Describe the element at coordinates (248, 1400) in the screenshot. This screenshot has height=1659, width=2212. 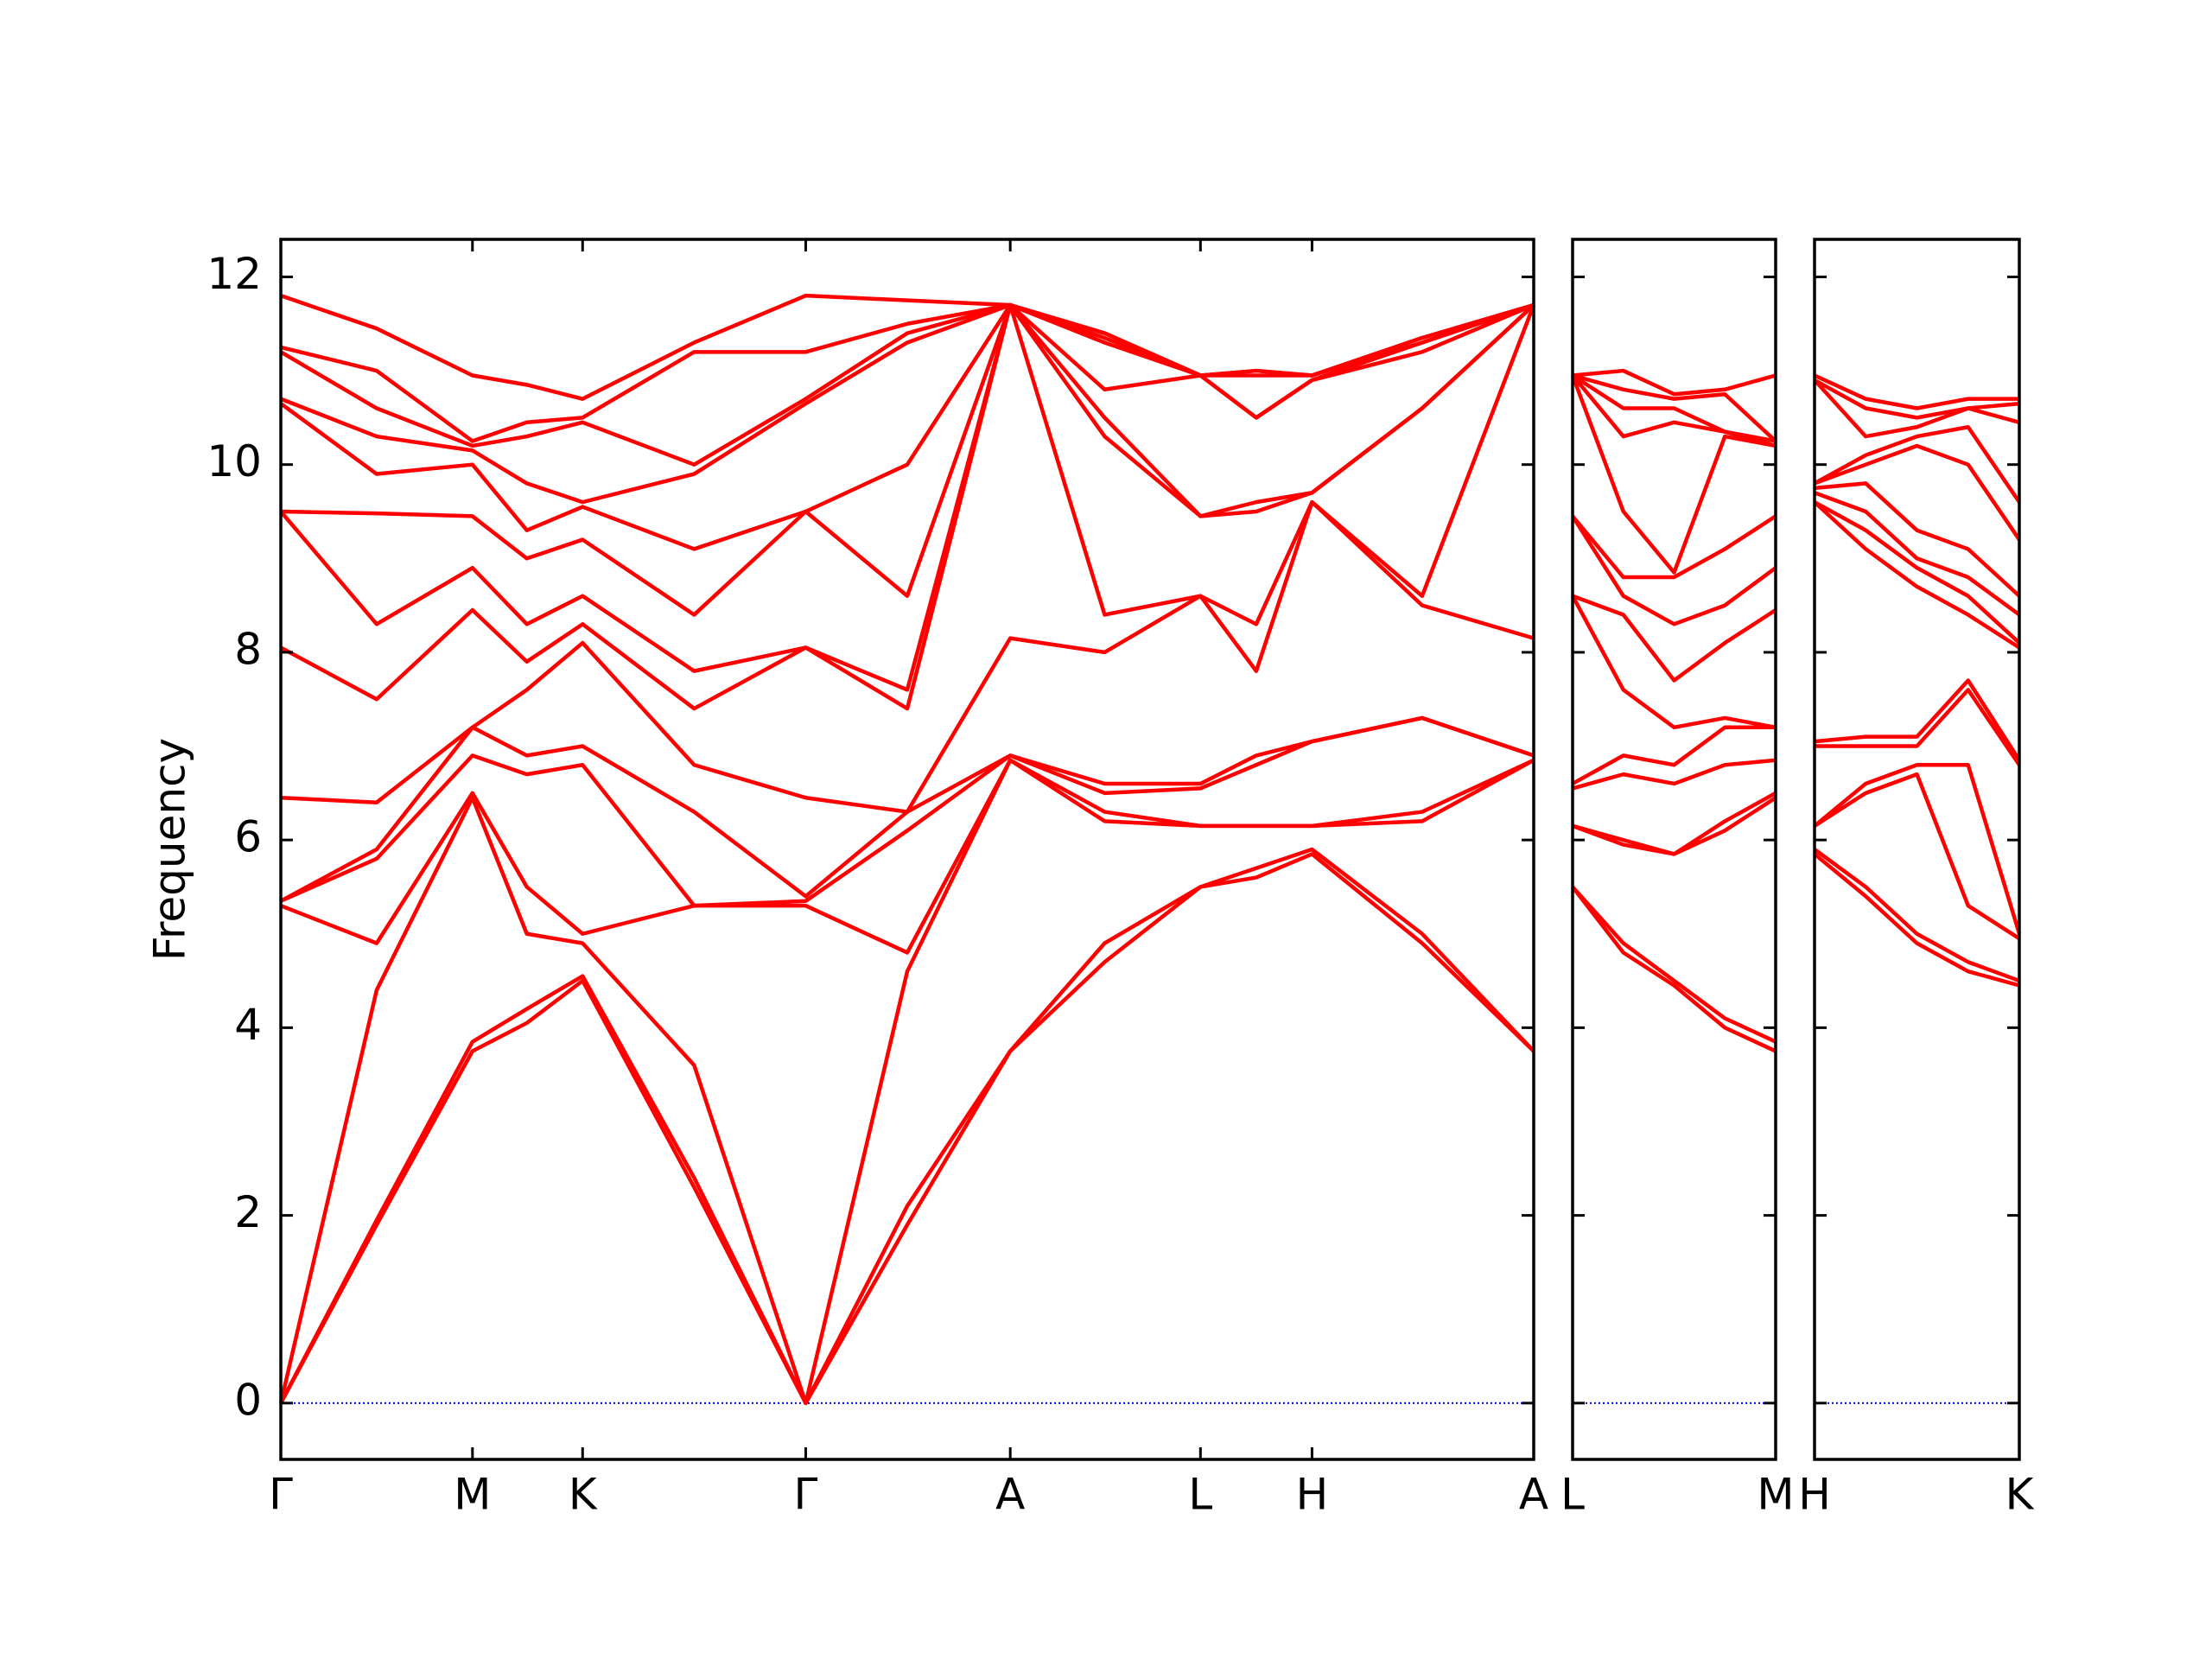
I see `y-tick-label: 0` at that location.